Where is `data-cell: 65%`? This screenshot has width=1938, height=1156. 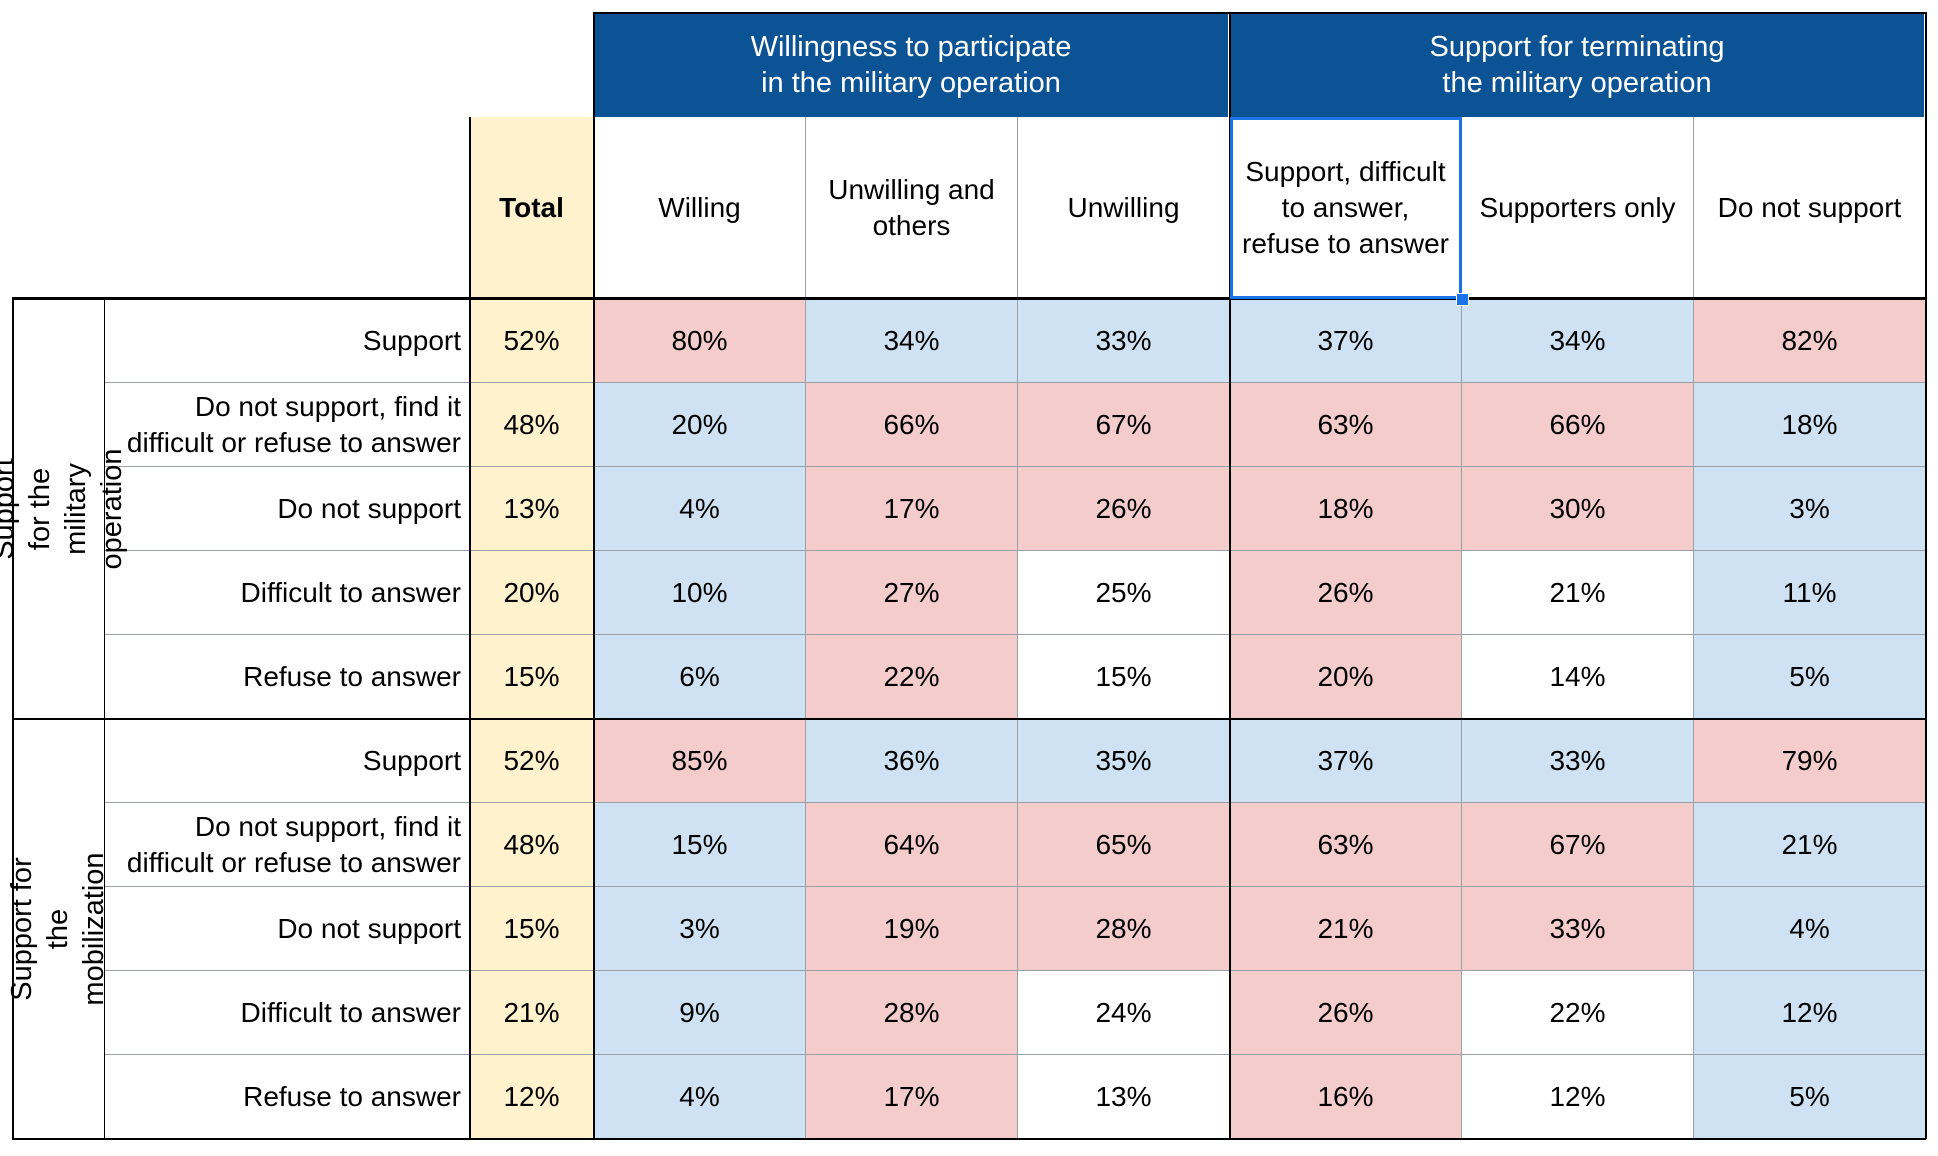
data-cell: 65% is located at coordinates (1124, 845).